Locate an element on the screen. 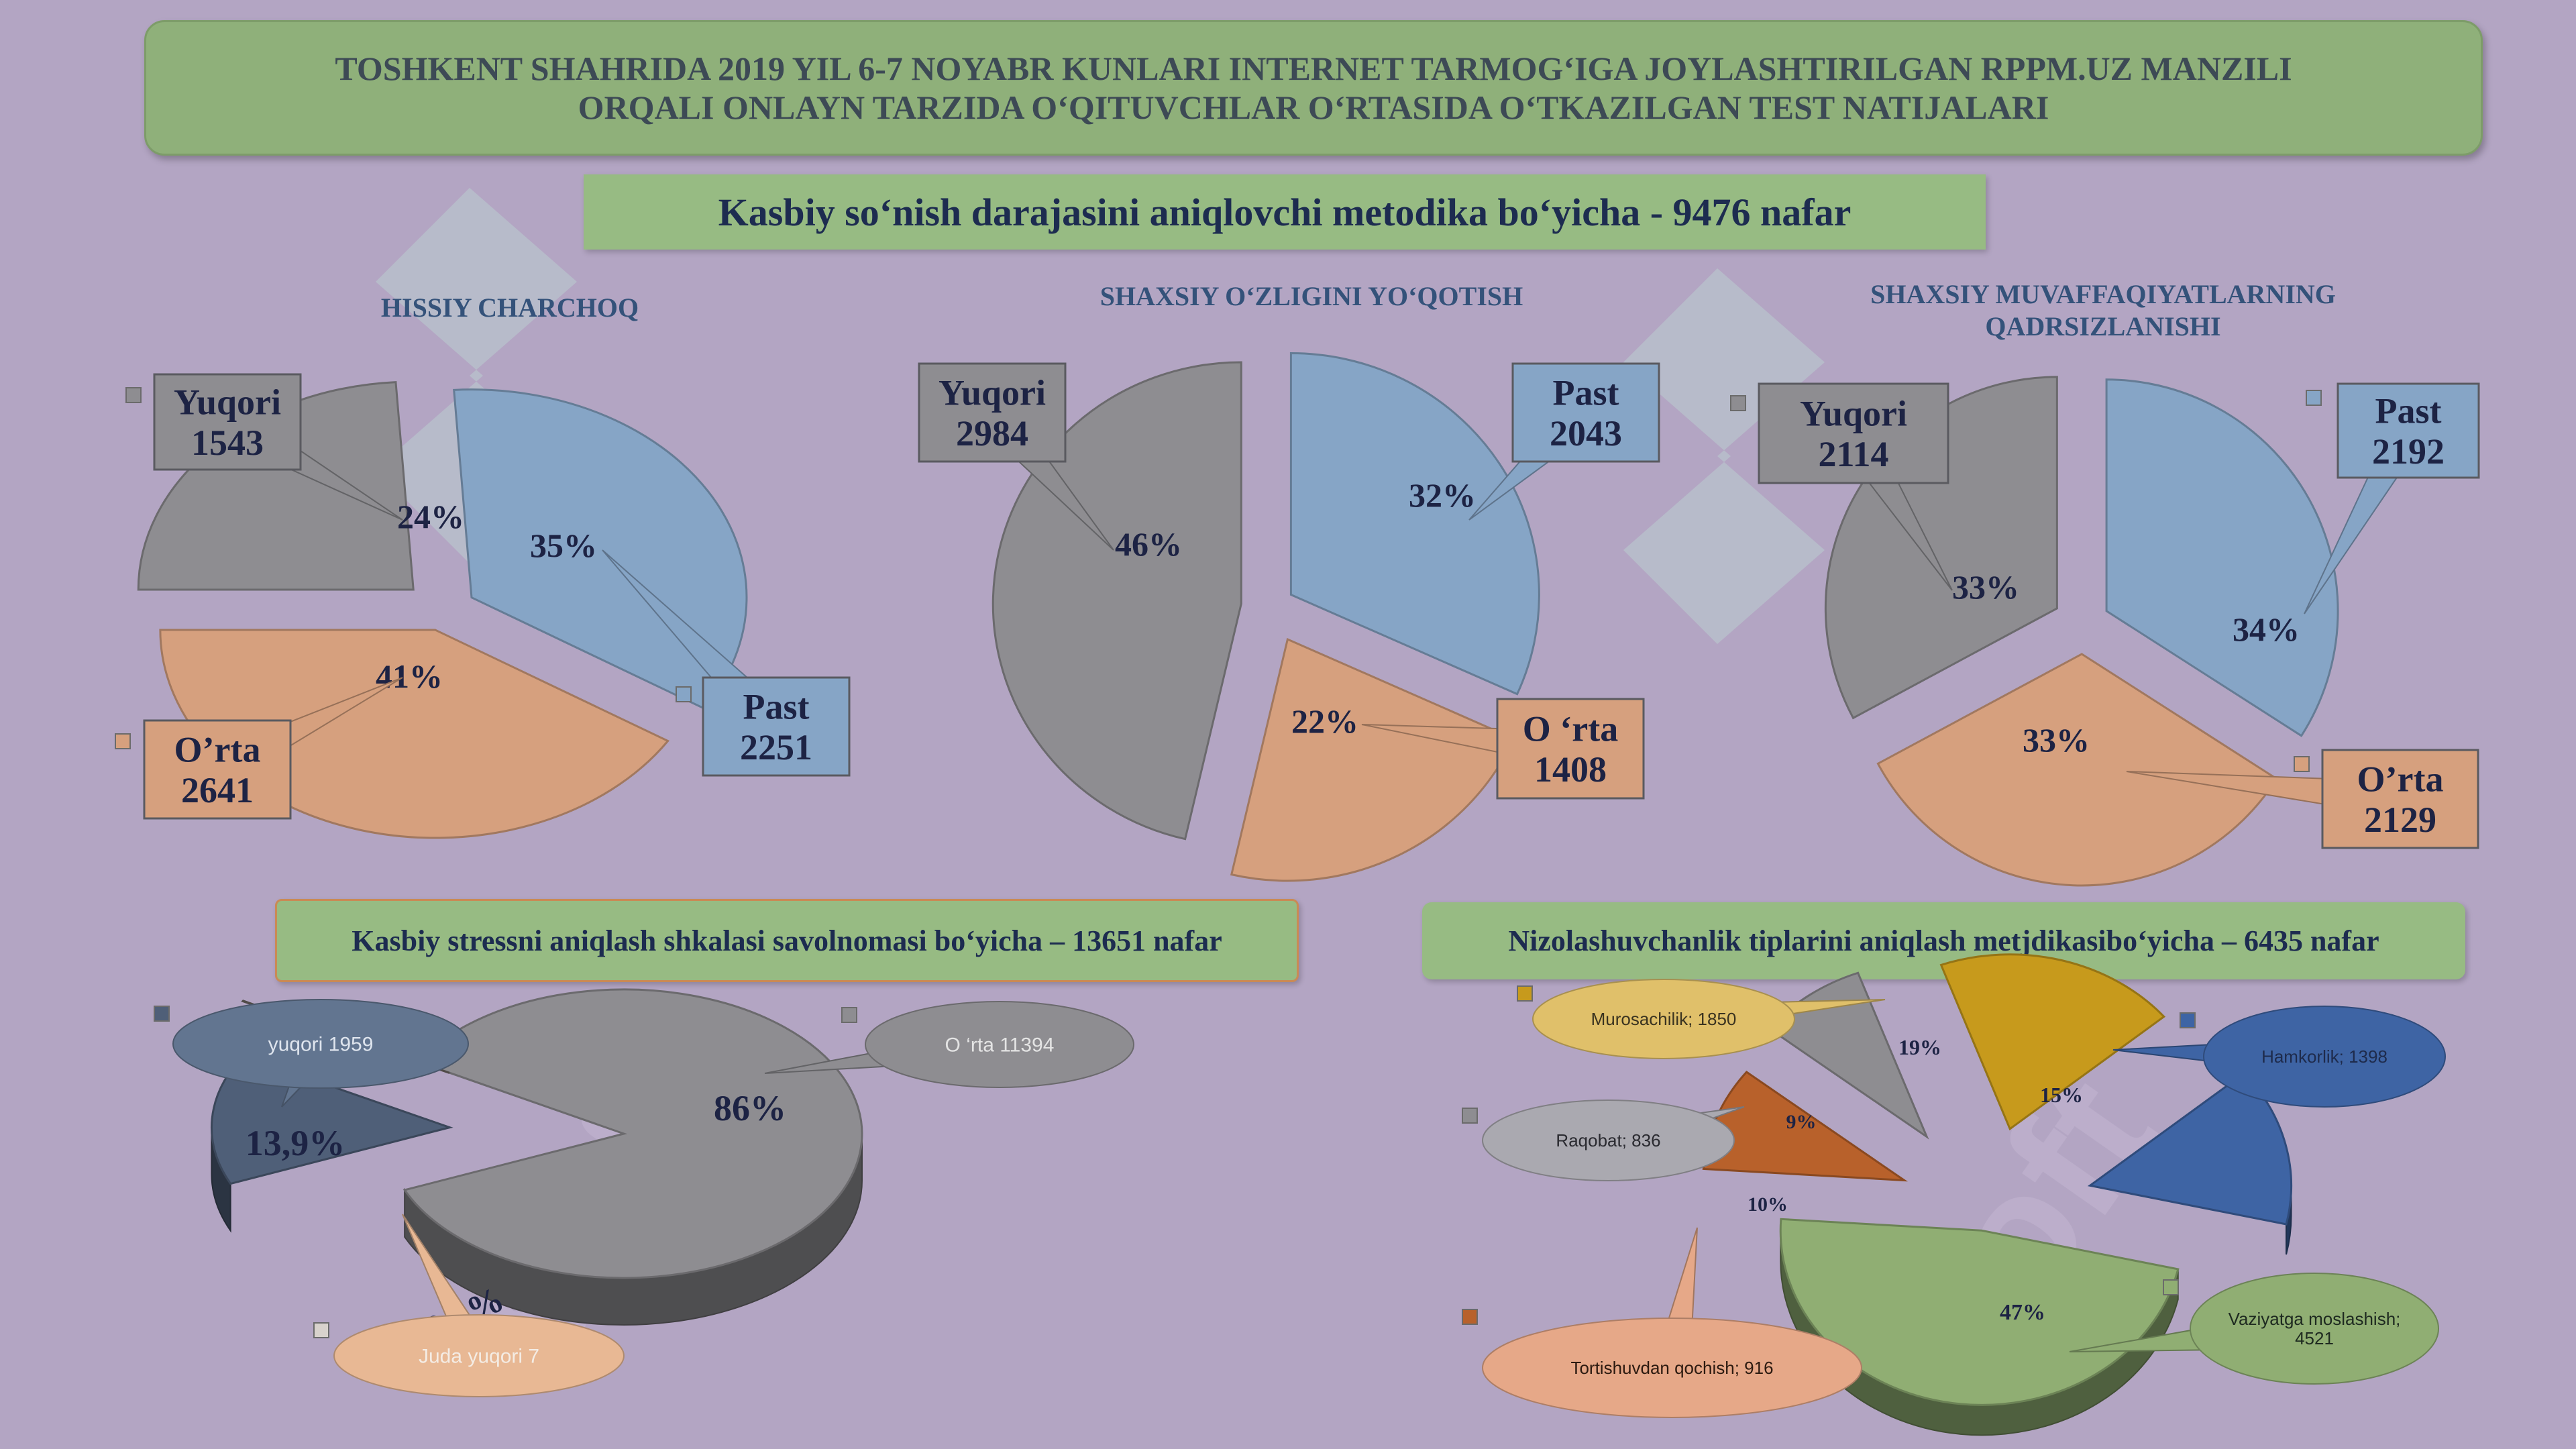 This screenshot has height=1449, width=2576. callout-yuqori-4: yuqori 1959 is located at coordinates (320, 1053).